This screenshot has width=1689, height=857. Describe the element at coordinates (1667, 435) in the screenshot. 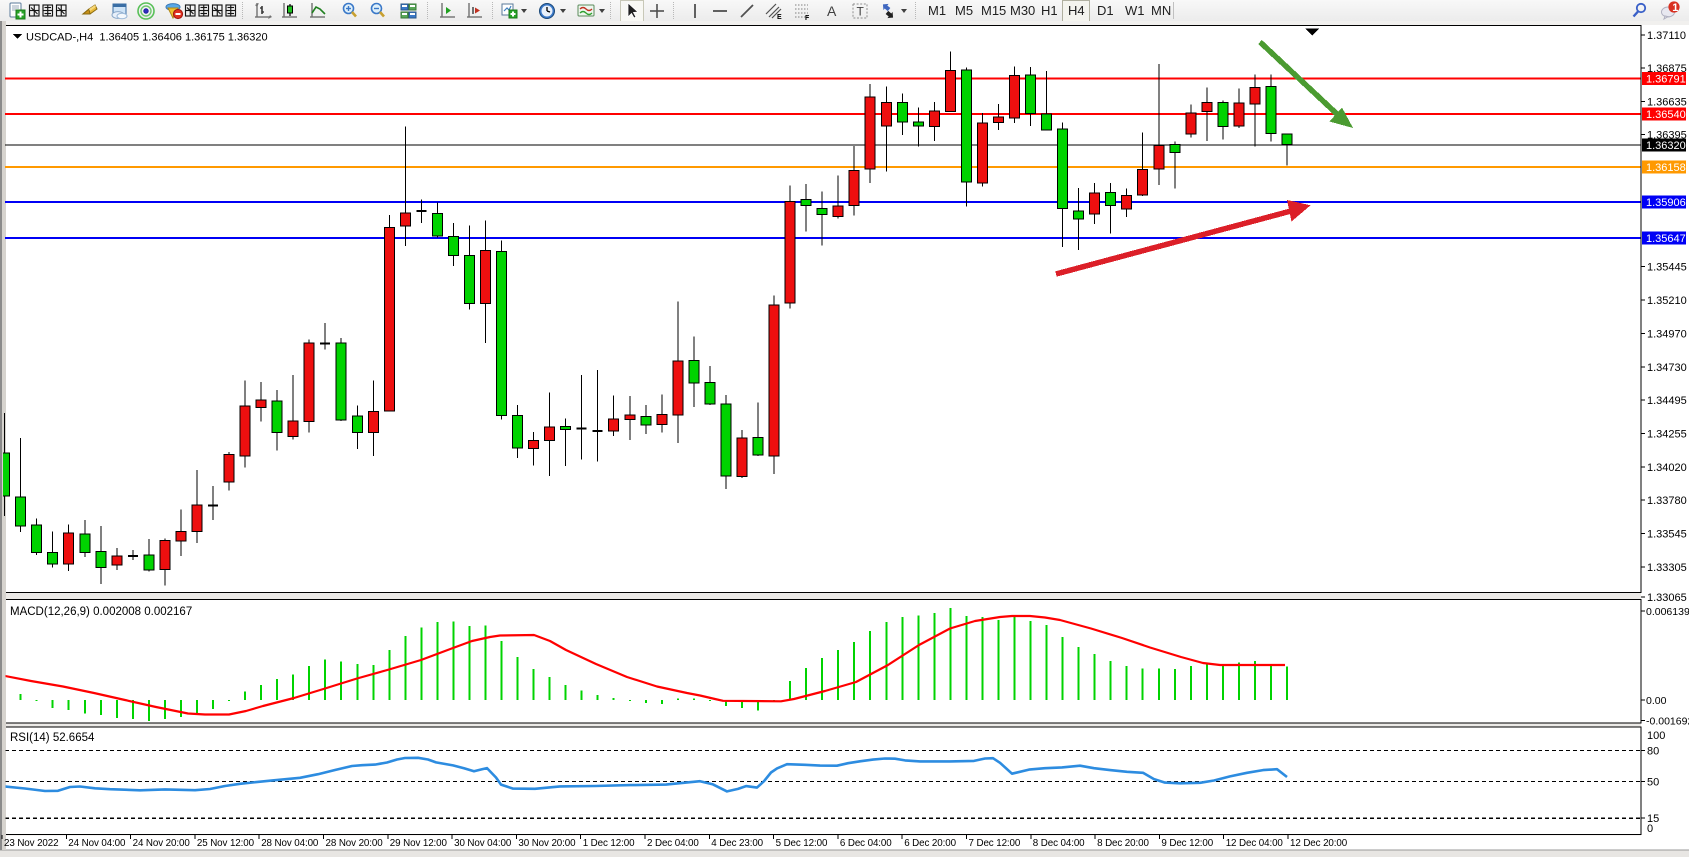

I see `svg-text: 1.34255` at that location.